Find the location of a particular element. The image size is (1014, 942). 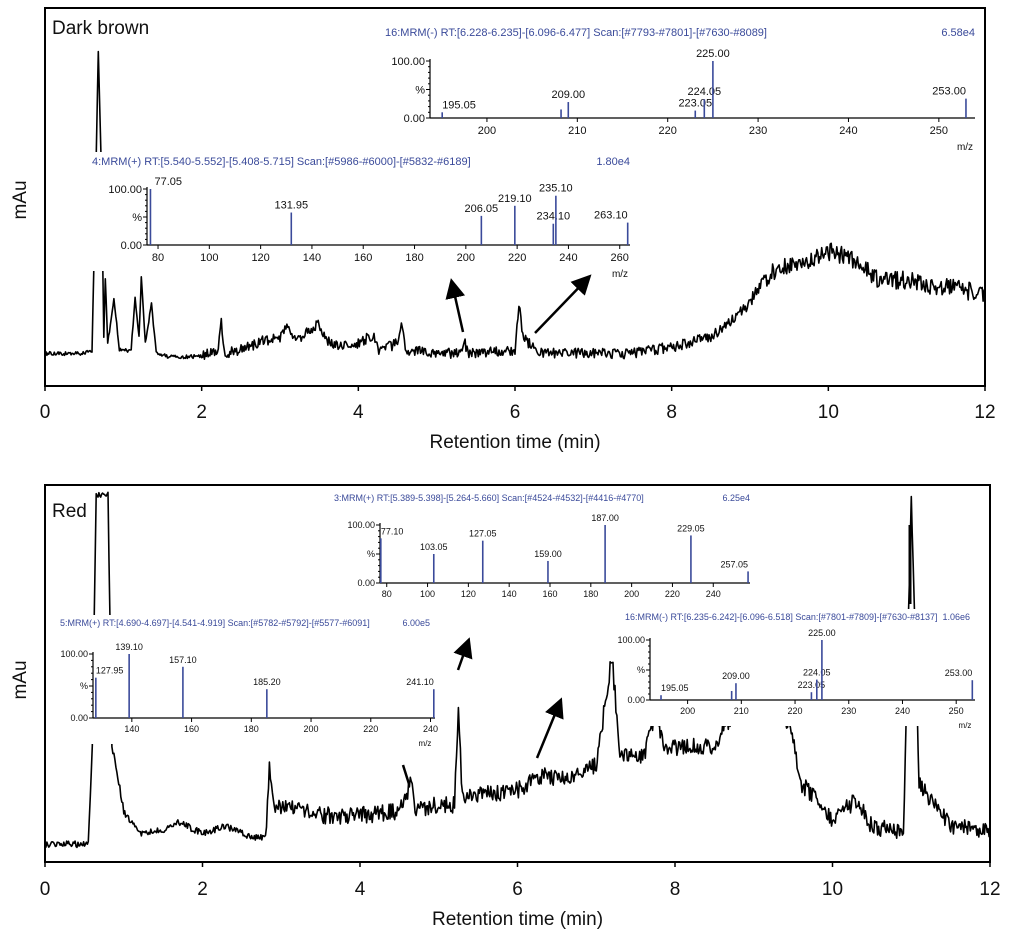

inset-scale: 6.58e4 is located at coordinates (958, 33).